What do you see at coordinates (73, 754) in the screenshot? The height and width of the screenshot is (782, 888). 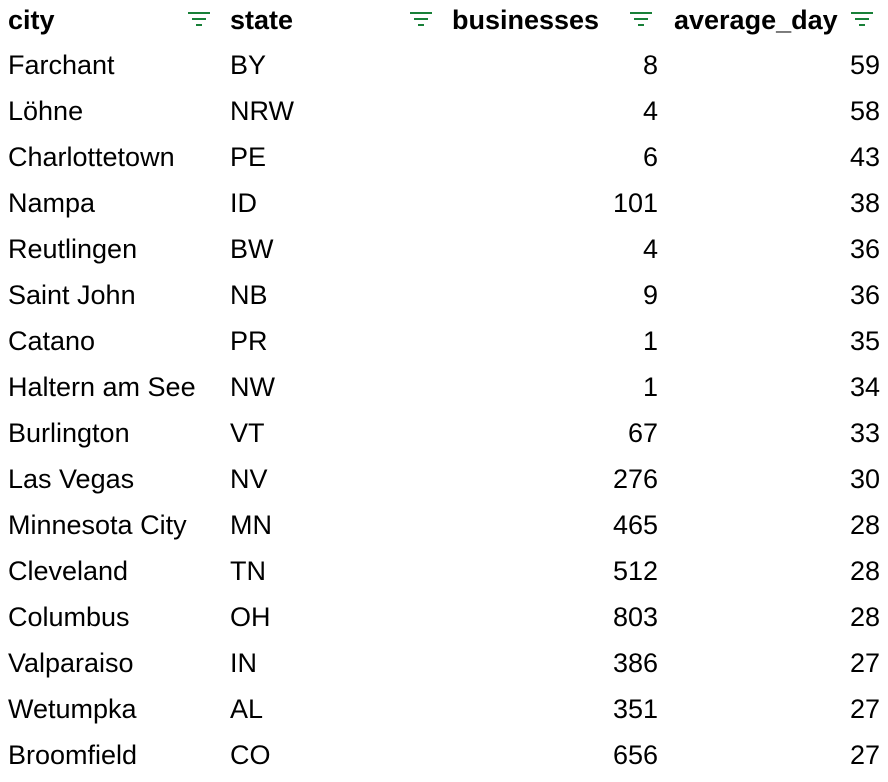 I see `cell-city: Broomfield` at bounding box center [73, 754].